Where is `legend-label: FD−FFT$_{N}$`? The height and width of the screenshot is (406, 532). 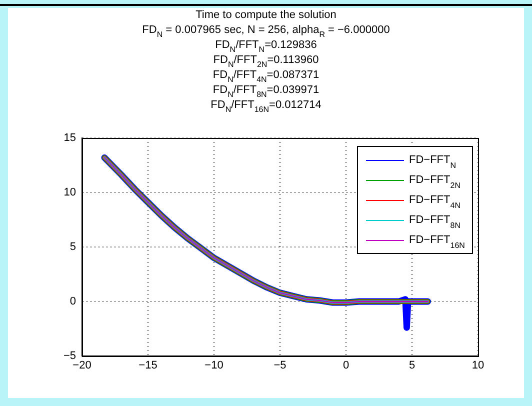
legend-label: FD−FFT$_{N}$ is located at coordinates (432, 162).